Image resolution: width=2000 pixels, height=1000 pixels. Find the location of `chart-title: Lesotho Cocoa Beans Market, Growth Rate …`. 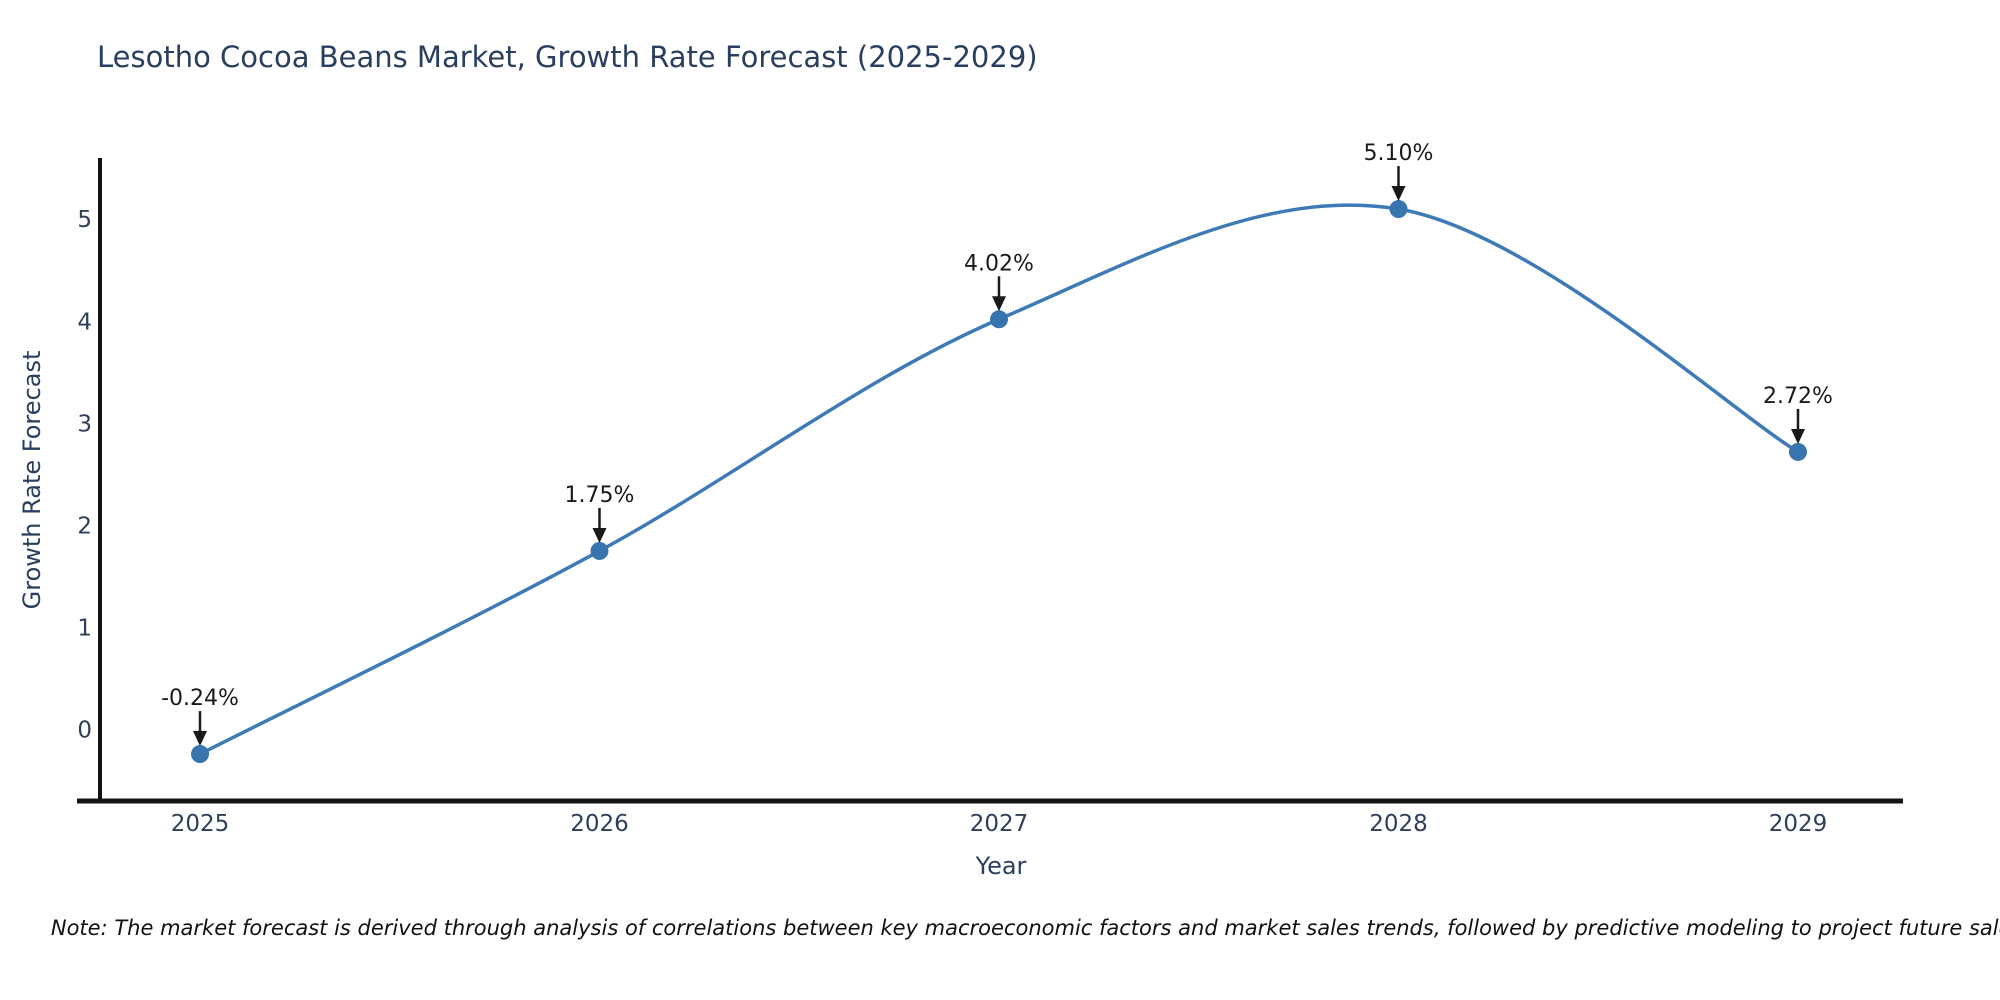

chart-title: Lesotho Cocoa Beans Market, Growth Rate … is located at coordinates (567, 57).